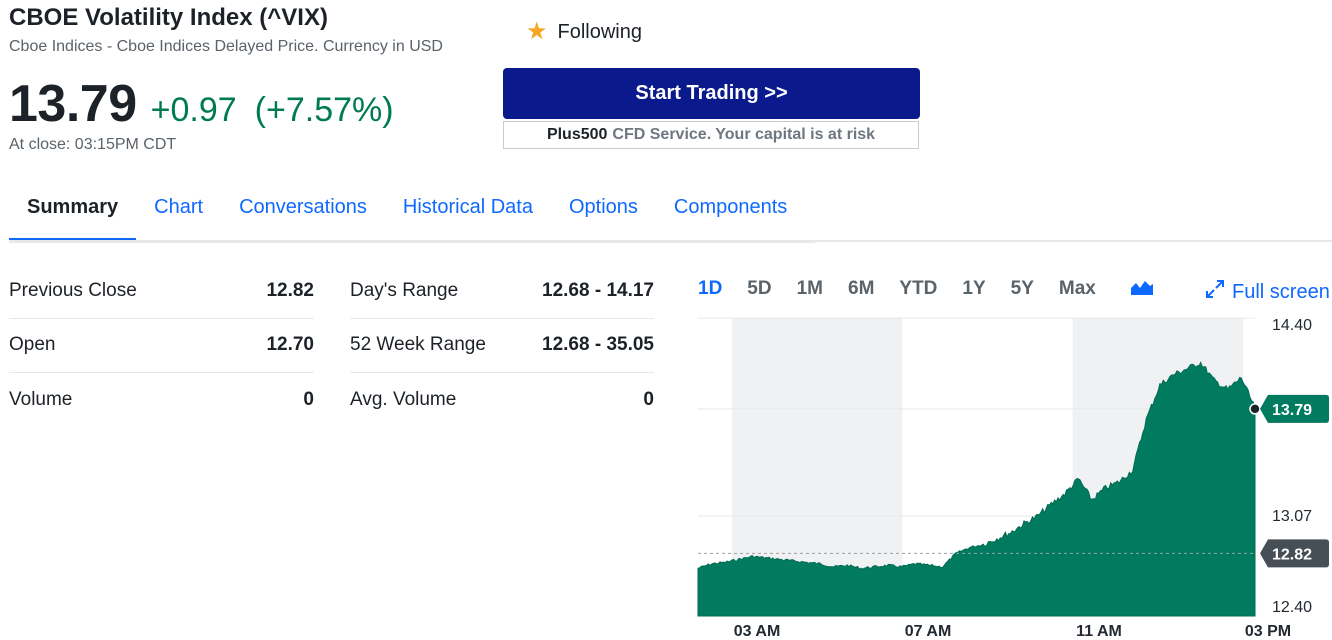  I want to click on price-row: 13.79 +0.97 (+7.57%), so click(201, 104).